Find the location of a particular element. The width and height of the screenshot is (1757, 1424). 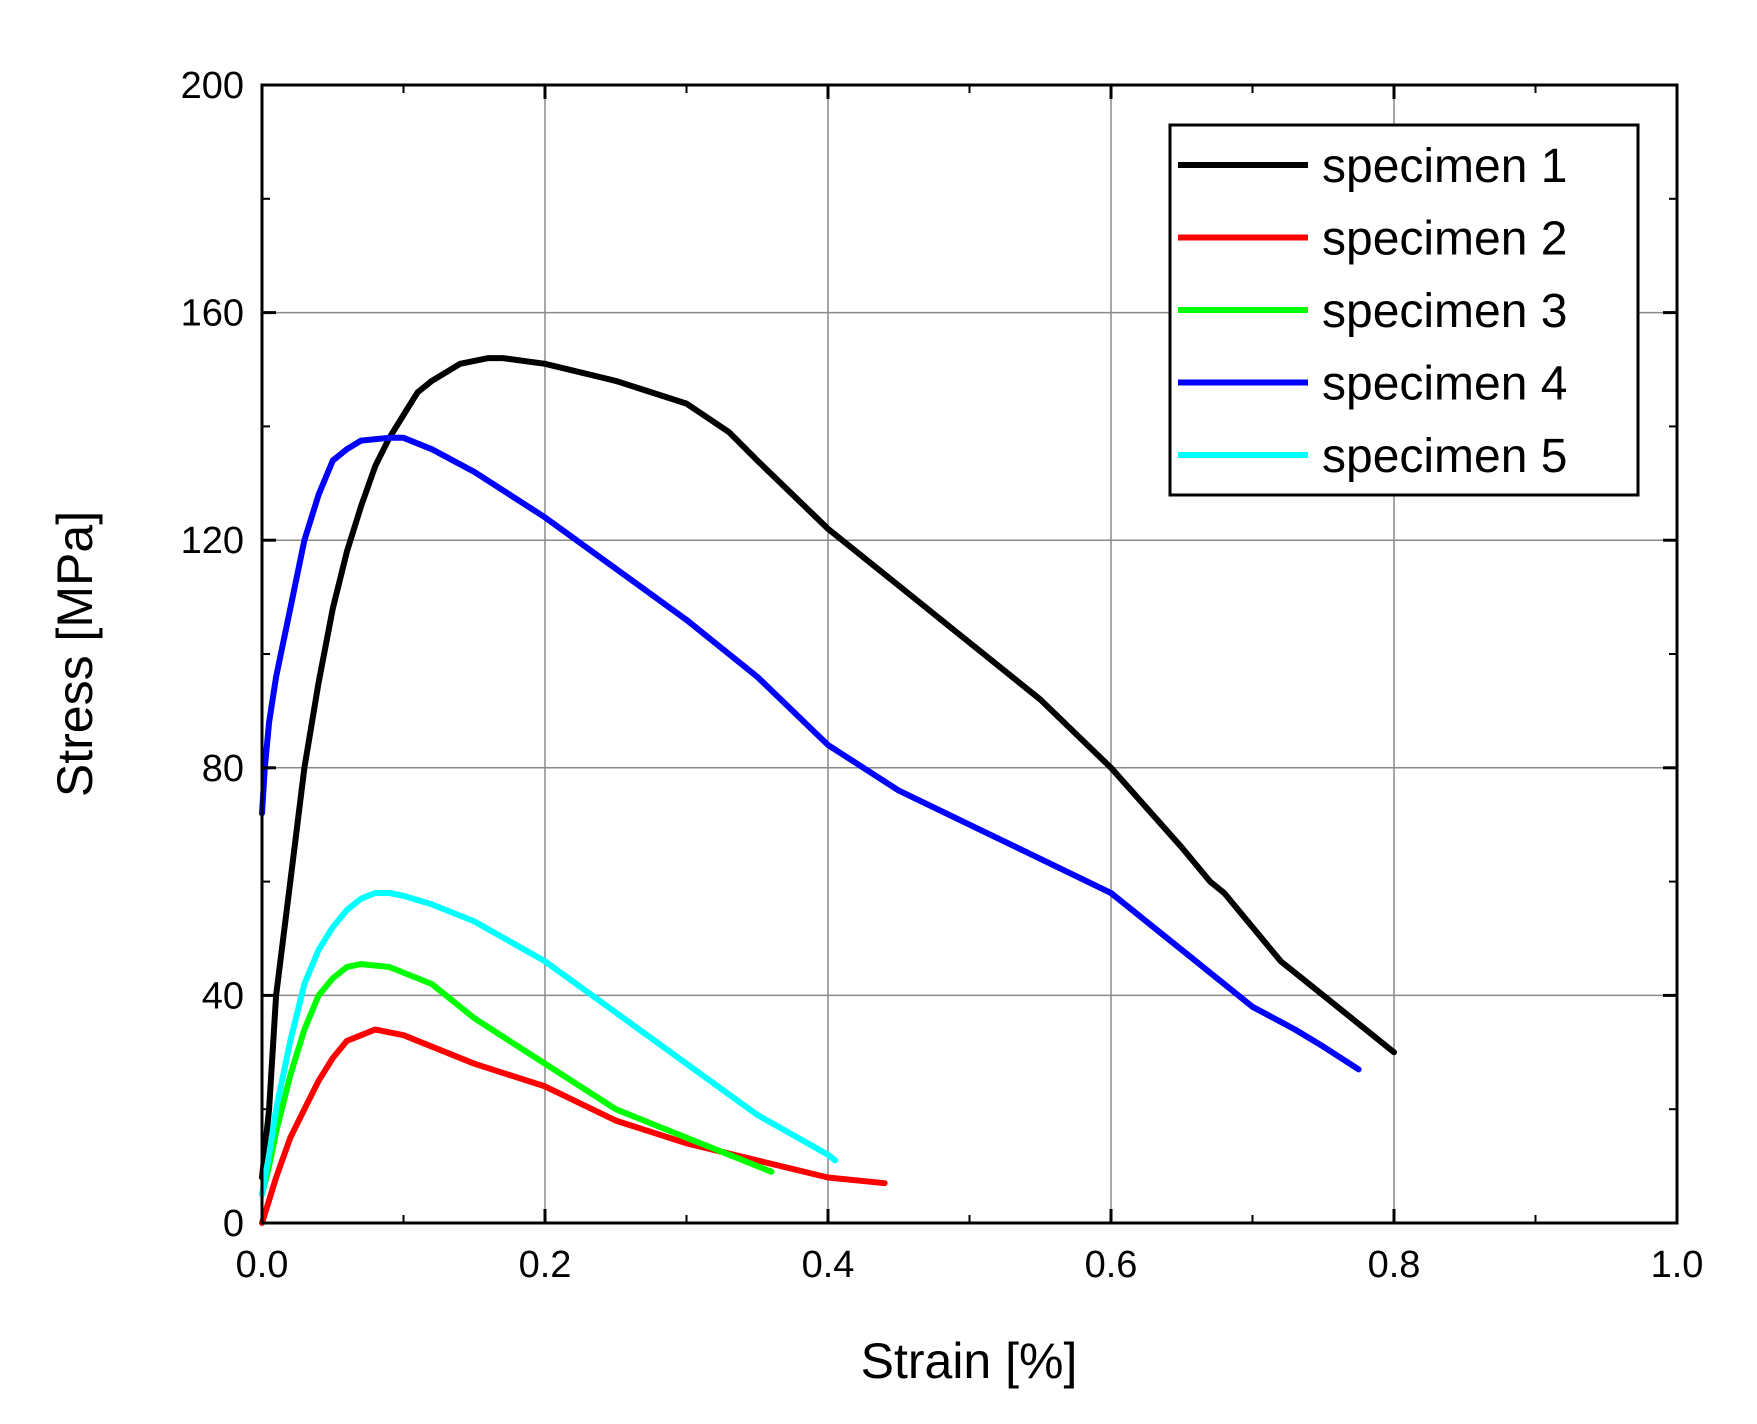

legend-label-specimen-5: specimen 5 is located at coordinates (1444, 456).